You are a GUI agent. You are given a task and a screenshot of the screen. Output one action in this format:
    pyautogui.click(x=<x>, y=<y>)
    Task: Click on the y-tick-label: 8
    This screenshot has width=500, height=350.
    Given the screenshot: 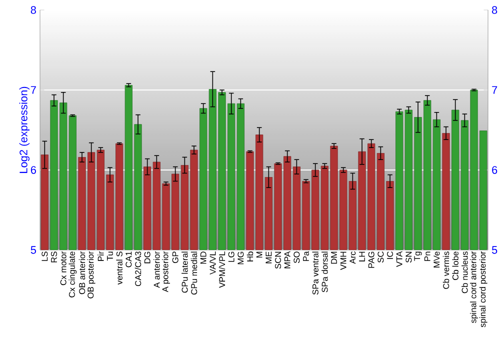 What is the action you would take?
    pyautogui.click(x=33, y=10)
    